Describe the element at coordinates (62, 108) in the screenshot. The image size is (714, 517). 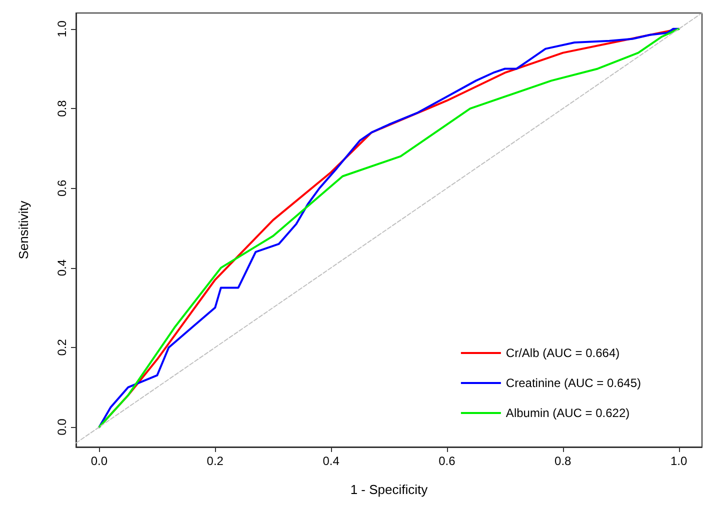
I see `y-tick-label: 0.8` at that location.